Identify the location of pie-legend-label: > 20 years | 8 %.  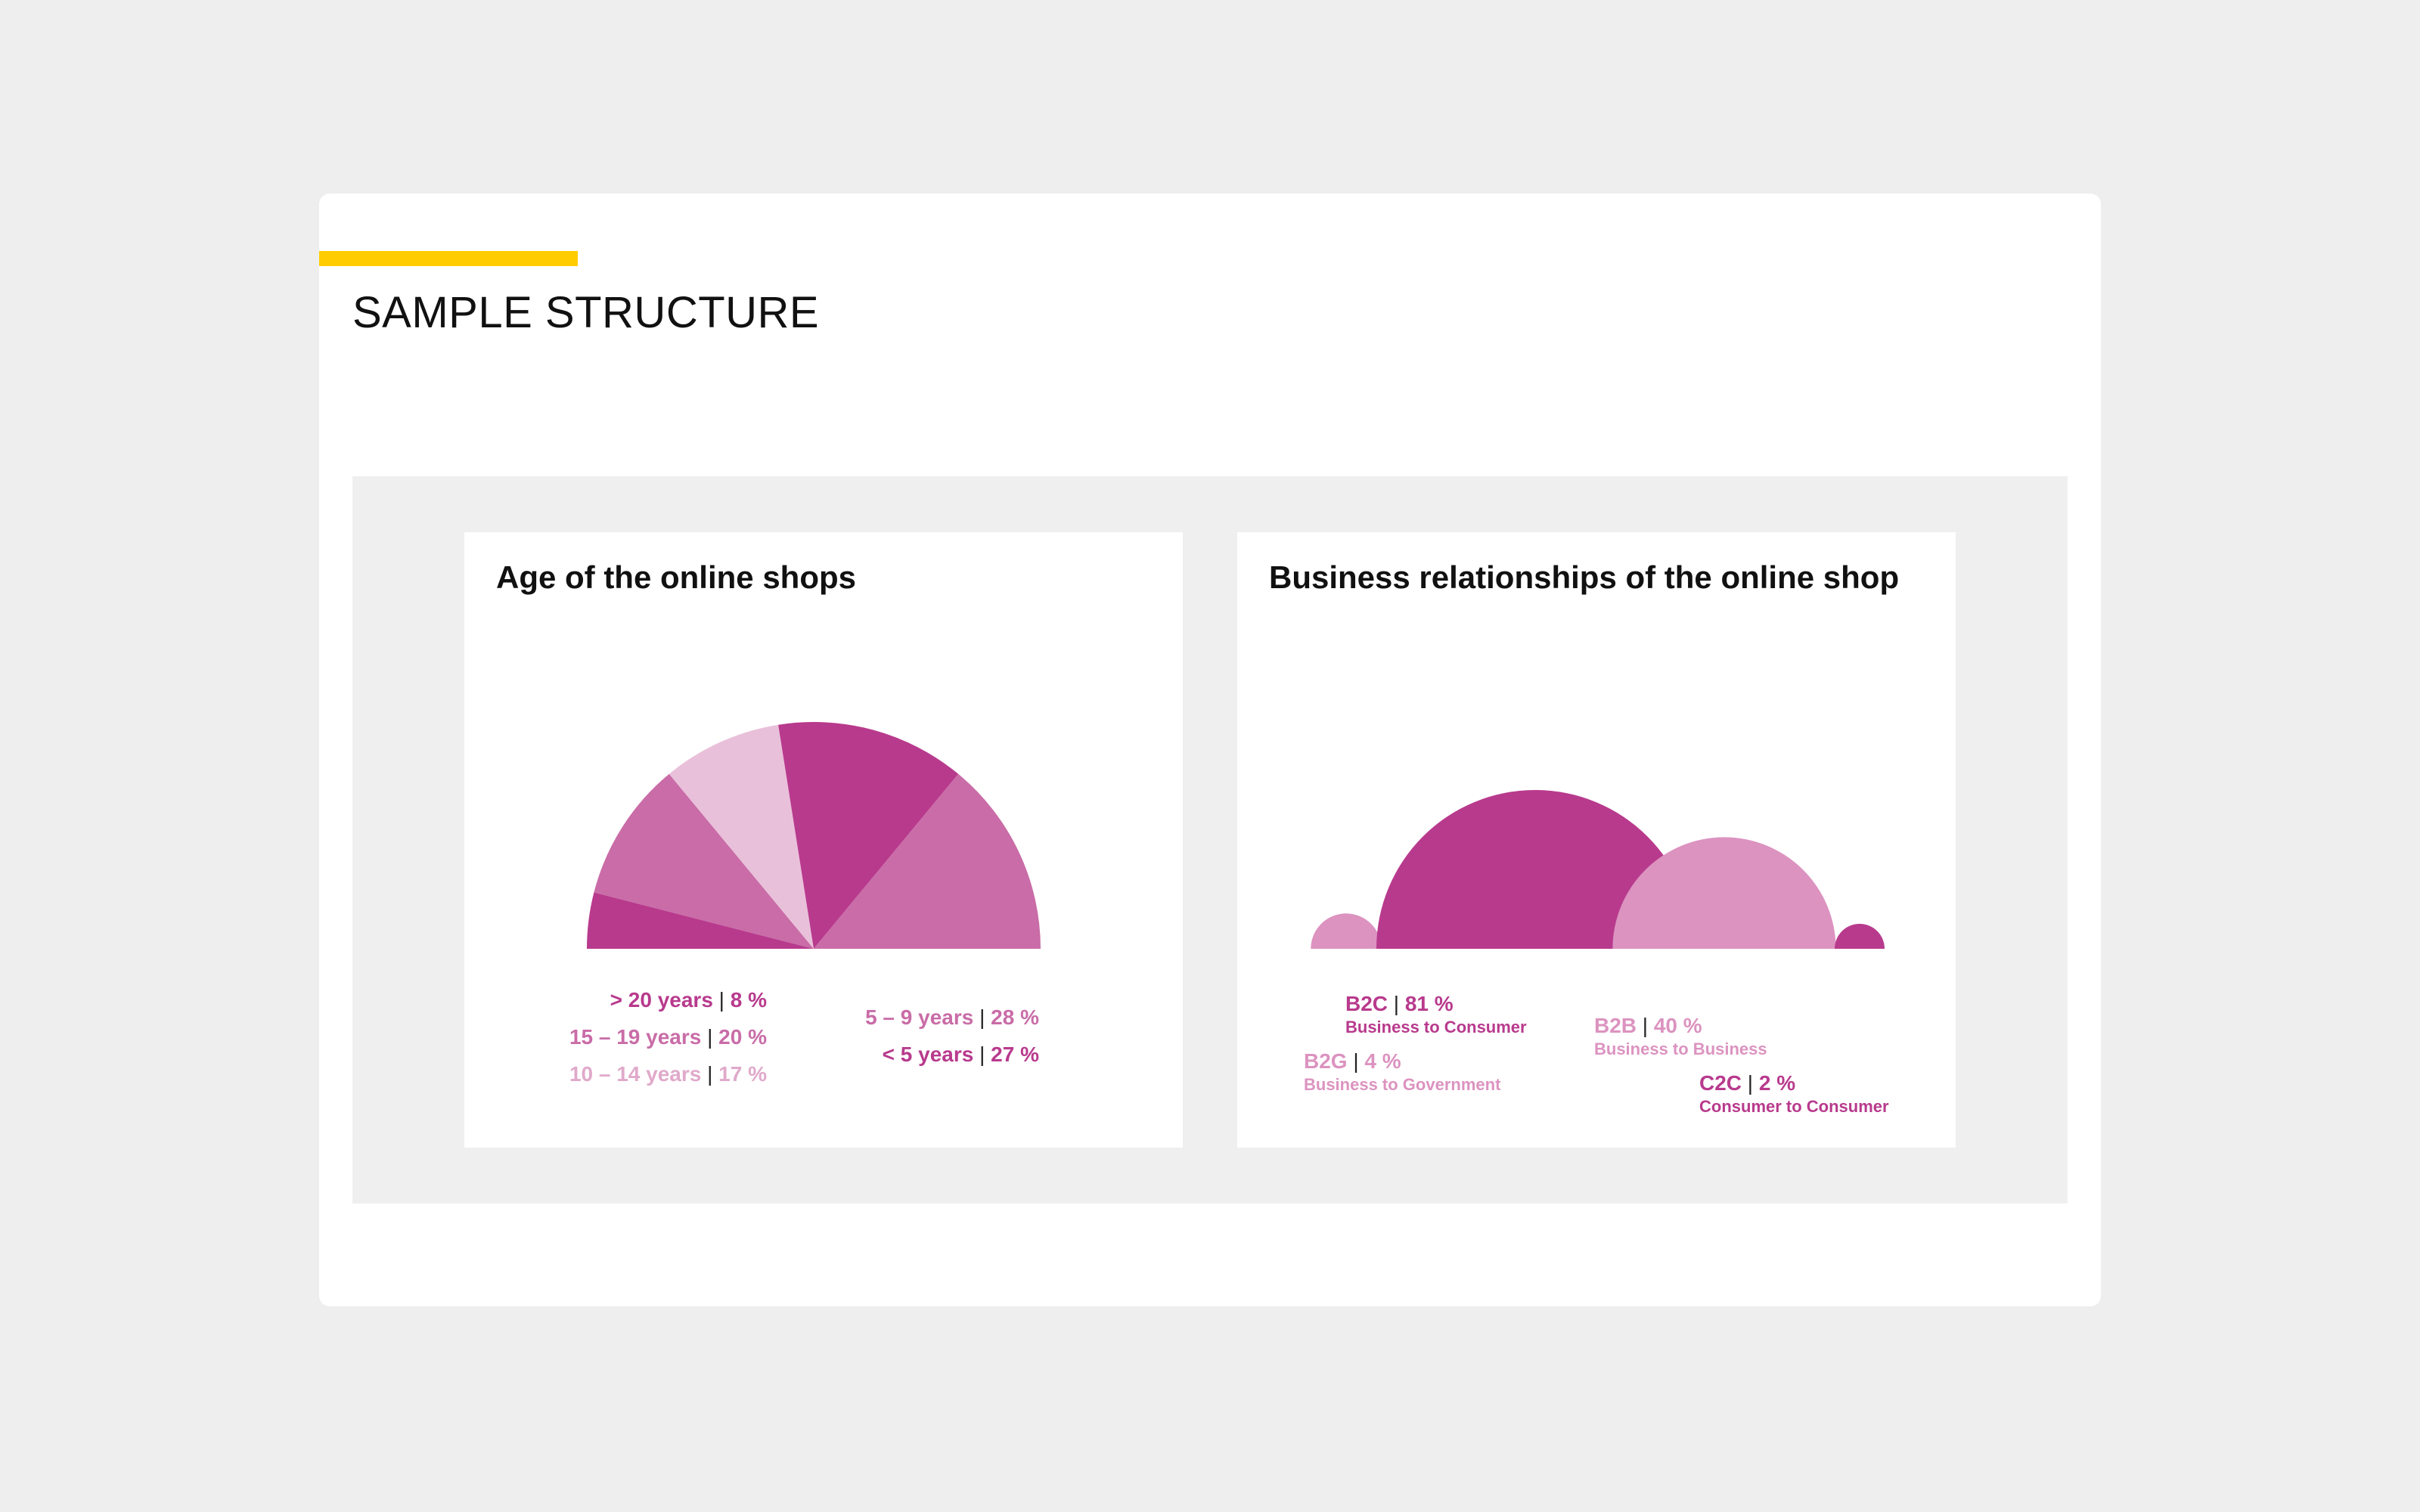
(688, 1000).